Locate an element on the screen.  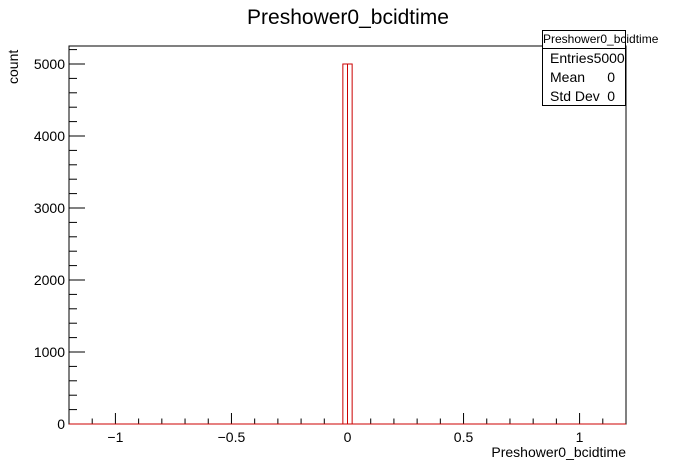
y-tick-label: 4000 is located at coordinates (49, 136).